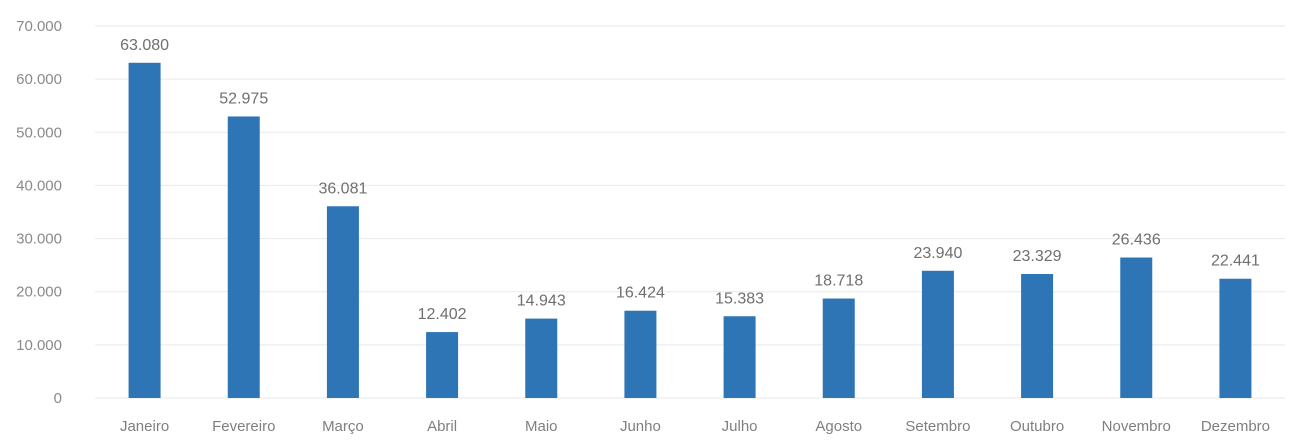 Image resolution: width=1296 pixels, height=441 pixels. What do you see at coordinates (640, 426) in the screenshot?
I see `x-category-label: Junho` at bounding box center [640, 426].